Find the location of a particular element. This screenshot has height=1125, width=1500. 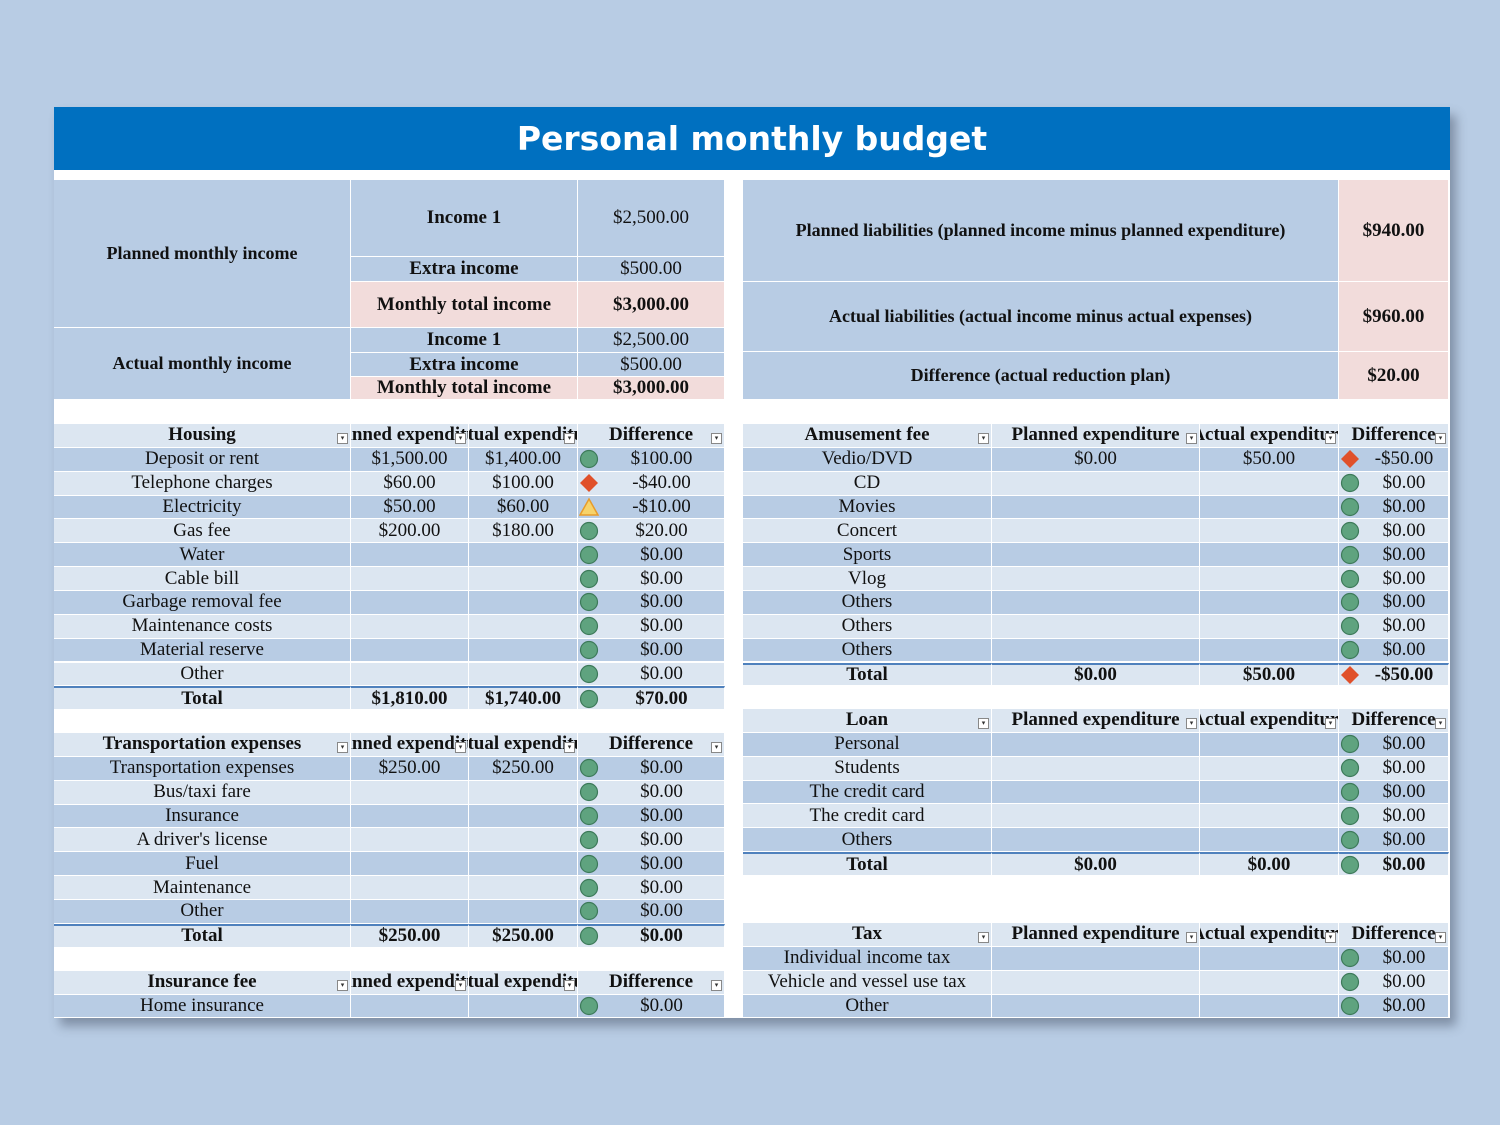

amount-text: $20.00 is located at coordinates (661, 530).